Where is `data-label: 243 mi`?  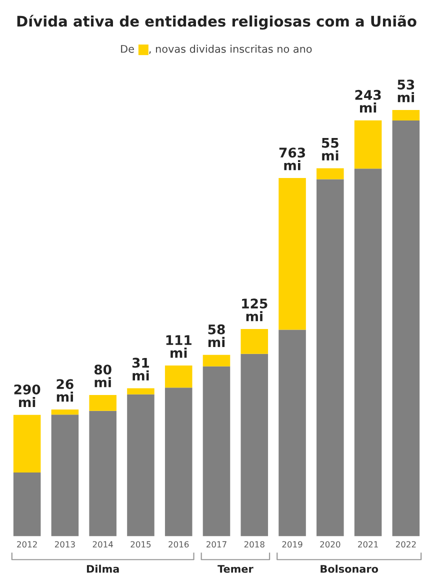 data-label: 243 mi is located at coordinates (368, 101).